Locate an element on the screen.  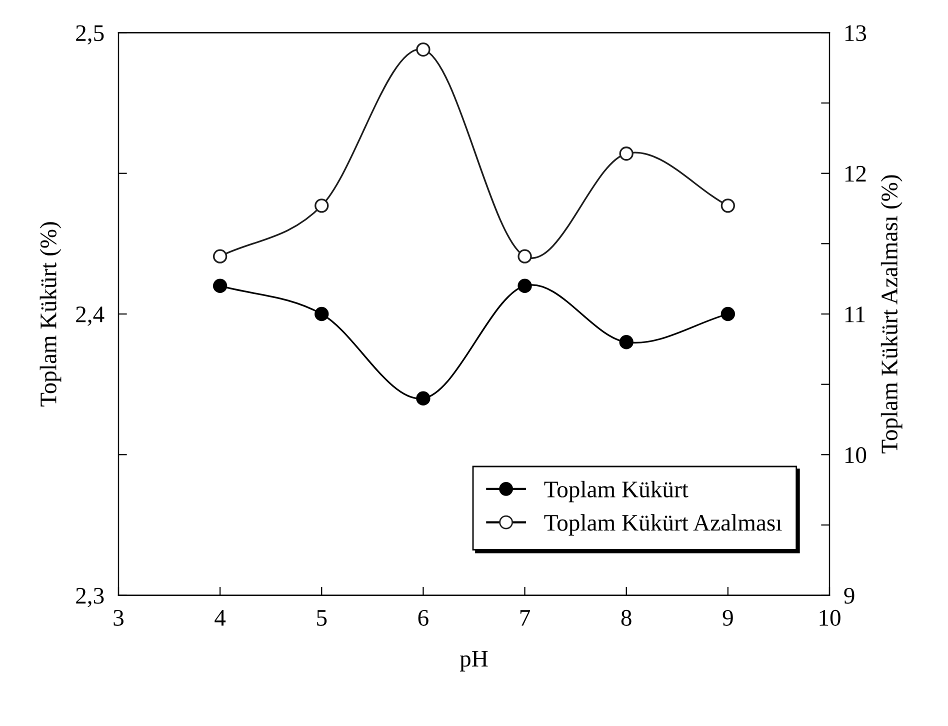
y2-axis-title: Toplam Kükürt Azalması (%) is located at coordinates (891, 314).